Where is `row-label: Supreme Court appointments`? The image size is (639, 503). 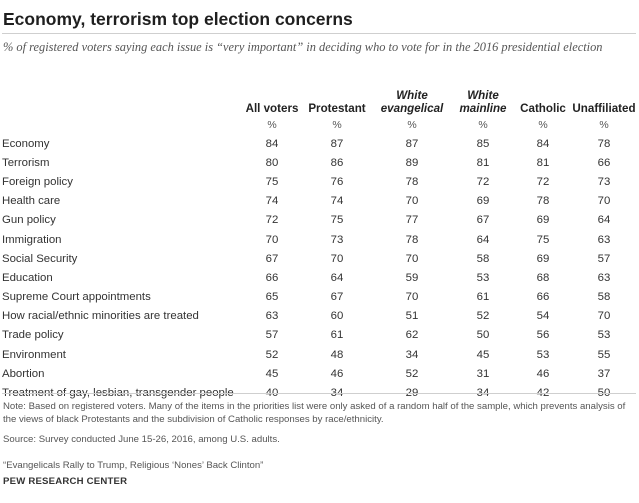 row-label: Supreme Court appointments is located at coordinates (76, 297).